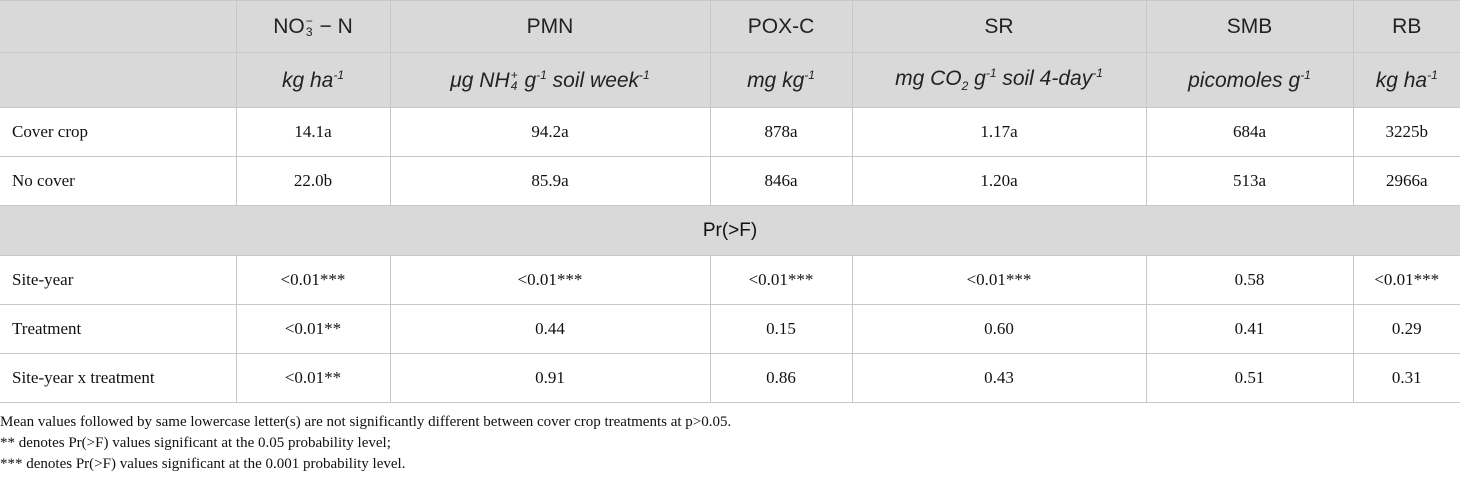 This screenshot has height=482, width=1460. What do you see at coordinates (514, 74) in the screenshot?
I see `superscript: +` at bounding box center [514, 74].